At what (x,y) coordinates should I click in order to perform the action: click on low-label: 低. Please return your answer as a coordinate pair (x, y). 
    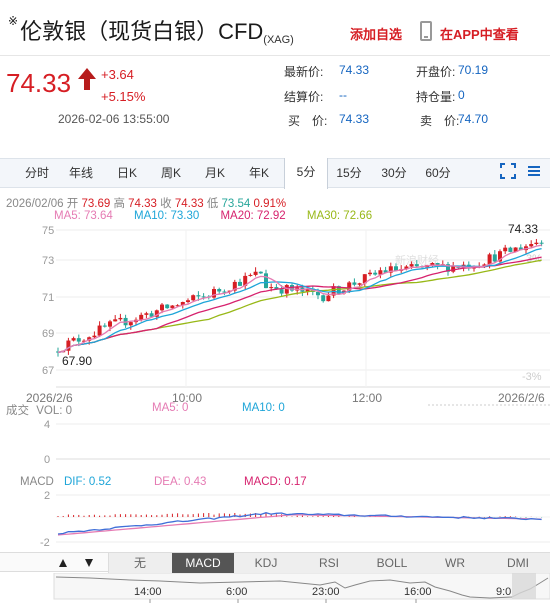
    Looking at the image, I should click on (212, 204).